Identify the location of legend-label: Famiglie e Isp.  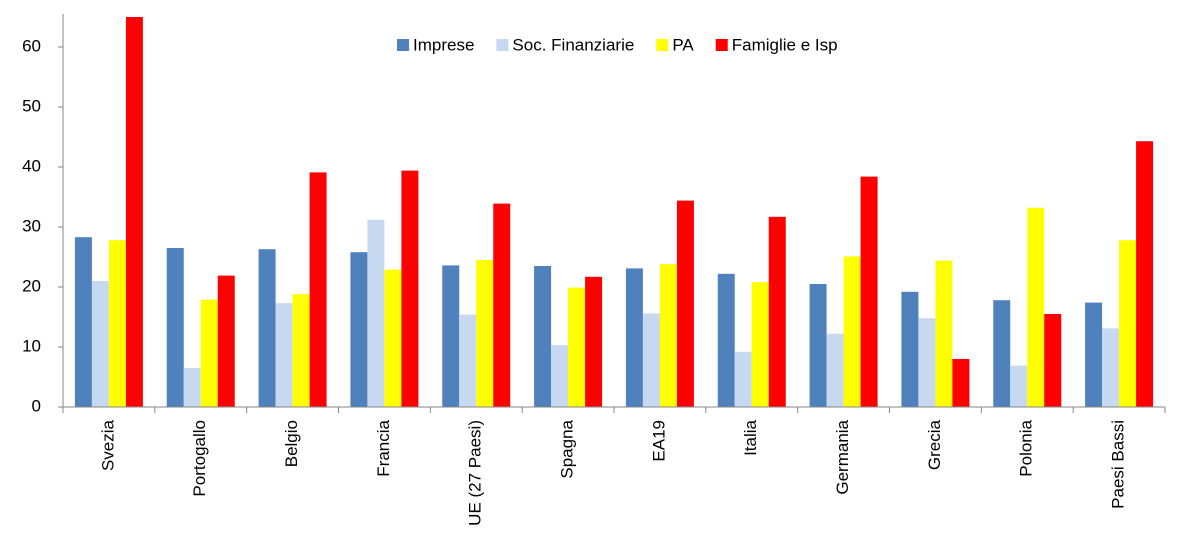
(785, 44).